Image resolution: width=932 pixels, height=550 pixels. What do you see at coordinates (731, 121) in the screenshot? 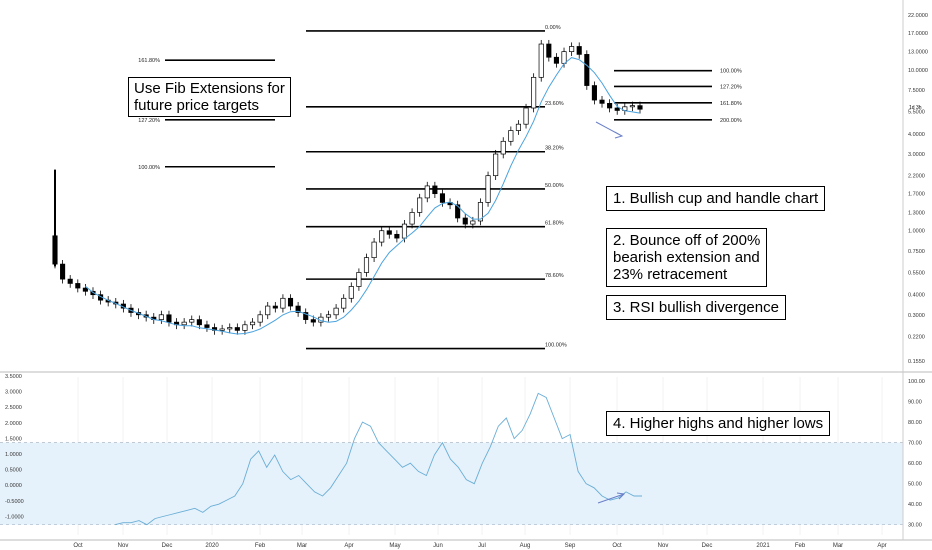
I see `fib-extension-label: 200.00%` at bounding box center [731, 121].